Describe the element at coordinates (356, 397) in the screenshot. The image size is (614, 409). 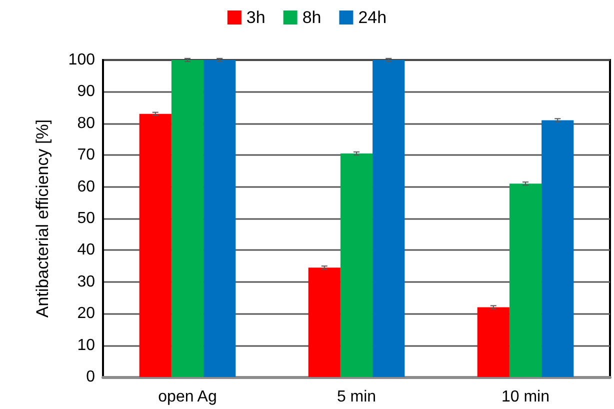
I see `x-tick-label: 5 min` at that location.